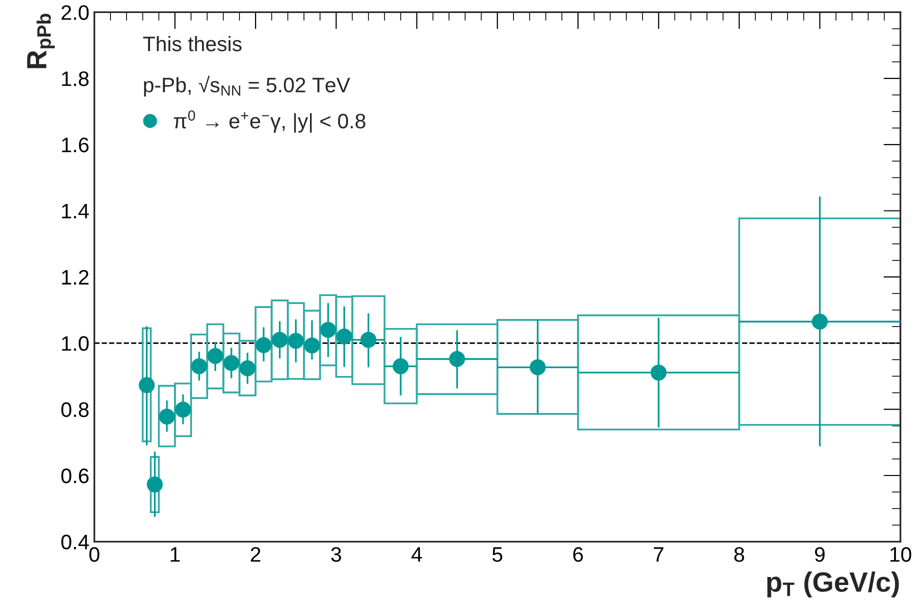 This screenshot has height=610, width=916. What do you see at coordinates (41, 41) in the screenshot?
I see `y-axis-title: R$_{pPb}$` at bounding box center [41, 41].